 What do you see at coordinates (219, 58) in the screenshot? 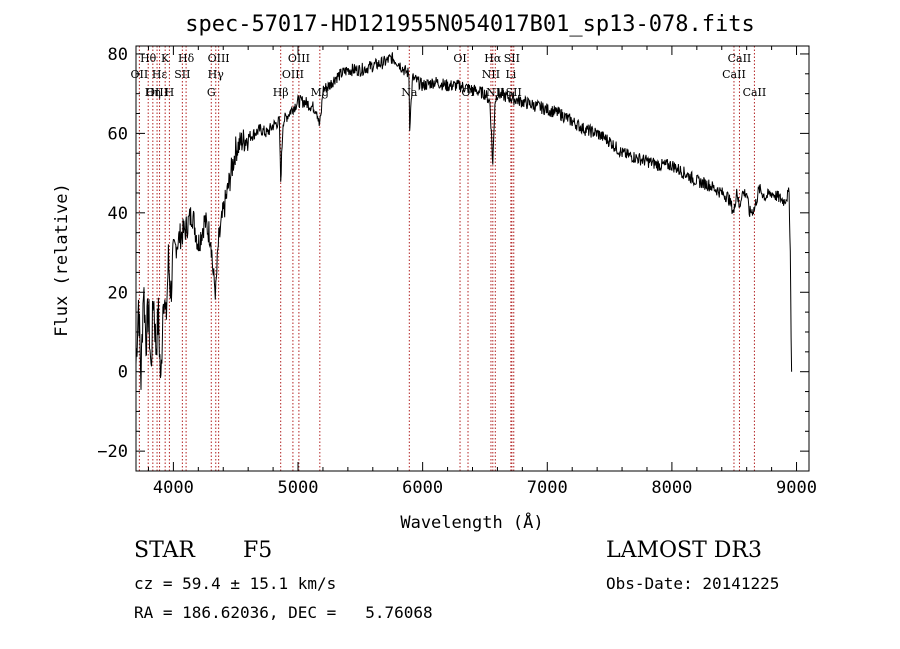
I see `line-marker-label-9: OIII` at bounding box center [219, 58].